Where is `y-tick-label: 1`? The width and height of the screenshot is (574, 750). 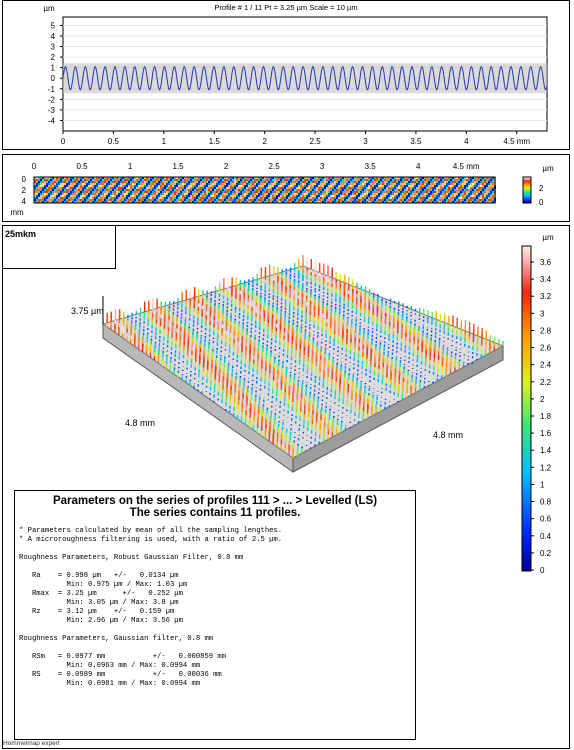
y-tick-label: 1 is located at coordinates (53, 68).